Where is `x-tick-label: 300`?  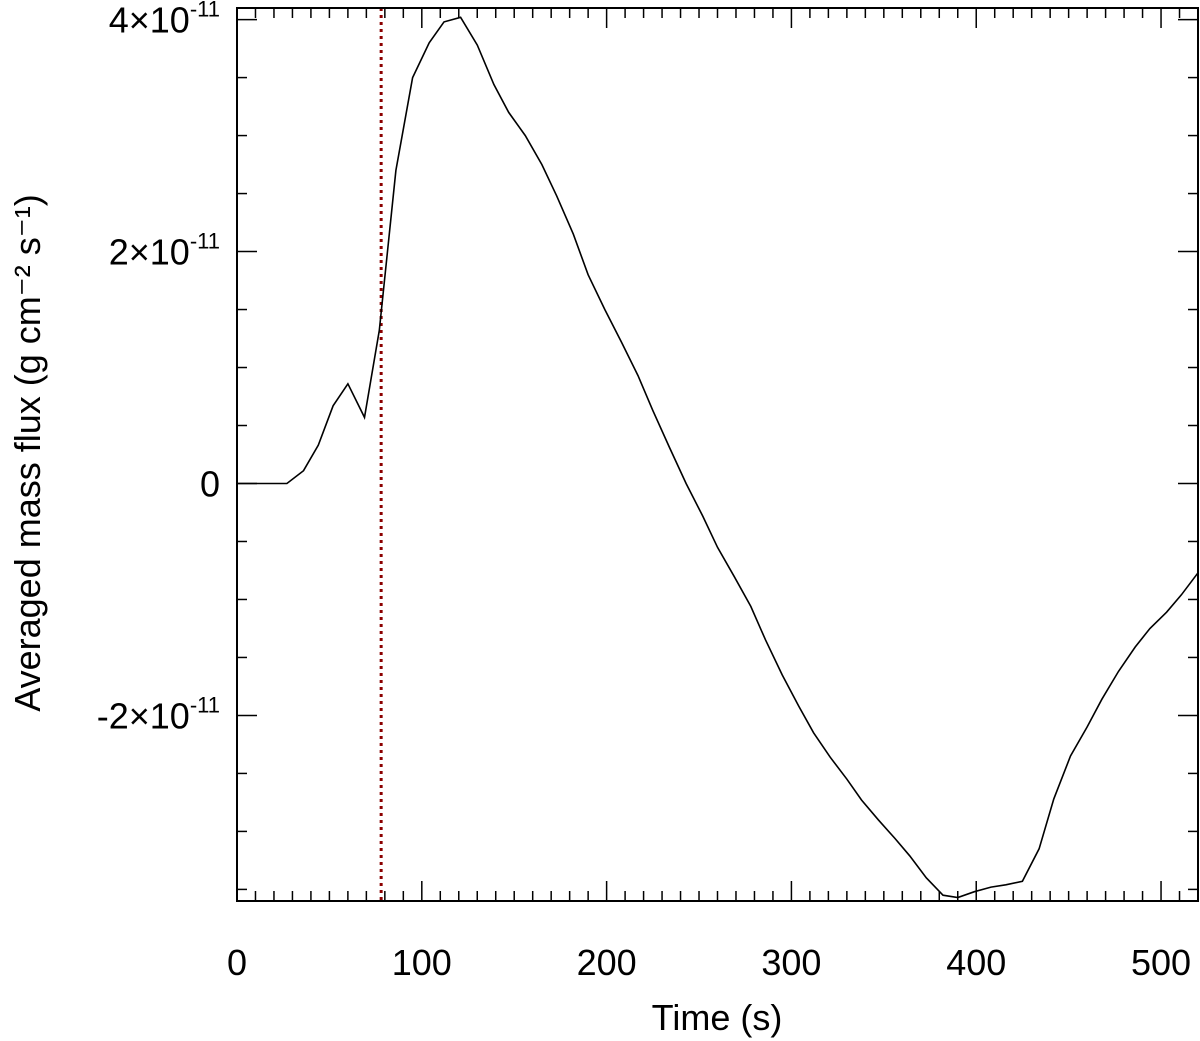 x-tick-label: 300 is located at coordinates (791, 962).